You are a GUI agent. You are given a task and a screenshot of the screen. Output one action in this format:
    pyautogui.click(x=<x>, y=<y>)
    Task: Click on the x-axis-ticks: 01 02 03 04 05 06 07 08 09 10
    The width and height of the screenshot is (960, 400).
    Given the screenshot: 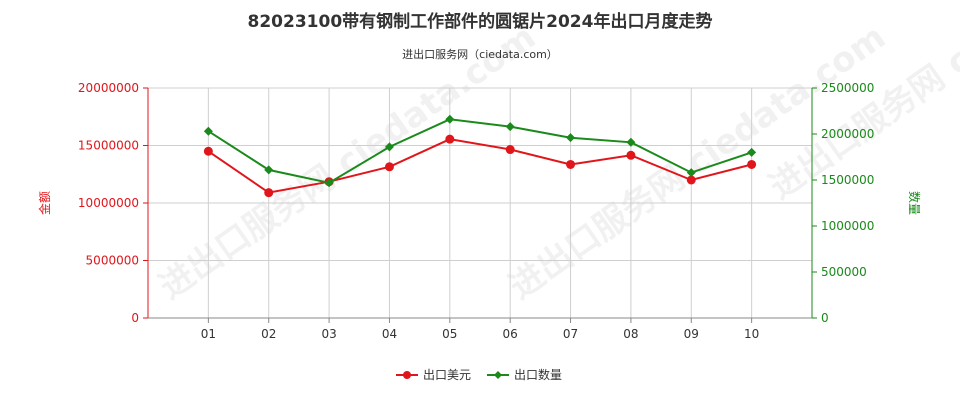 What is the action you would take?
    pyautogui.click(x=480, y=329)
    